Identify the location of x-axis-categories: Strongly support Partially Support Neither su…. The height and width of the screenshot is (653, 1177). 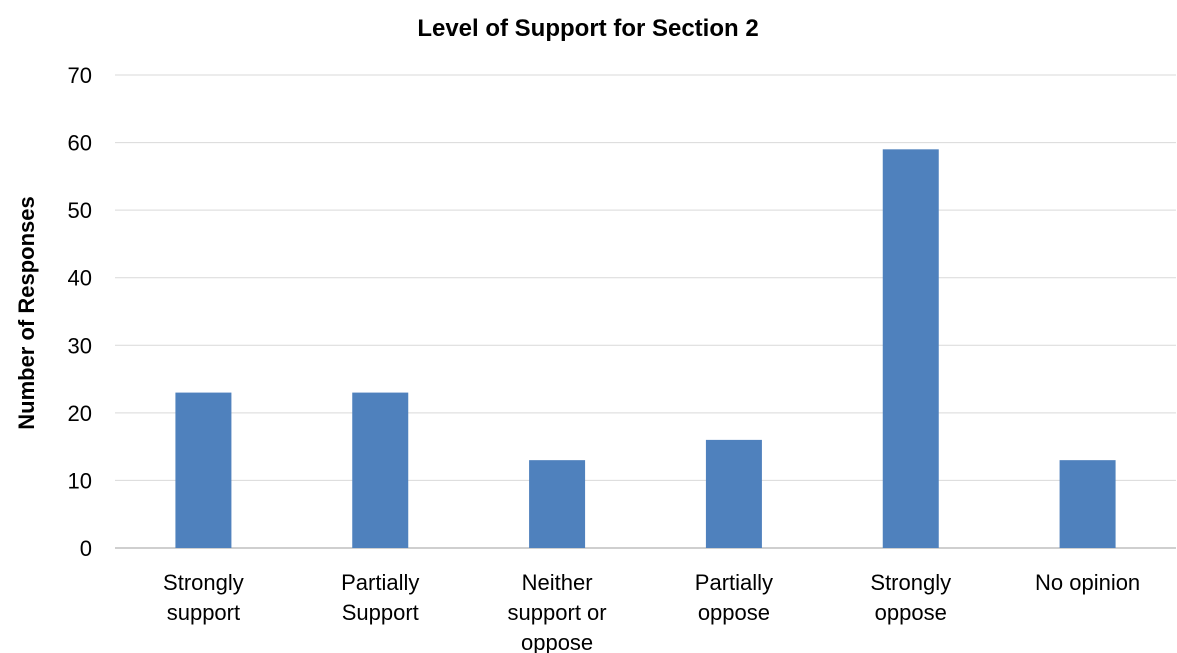
(651, 611).